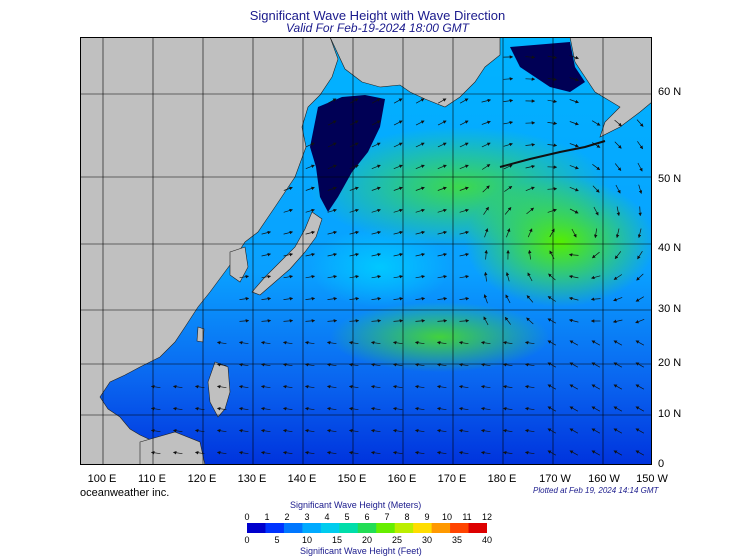  Describe the element at coordinates (407, 517) in the screenshot. I see `meters-tick: 8` at that location.